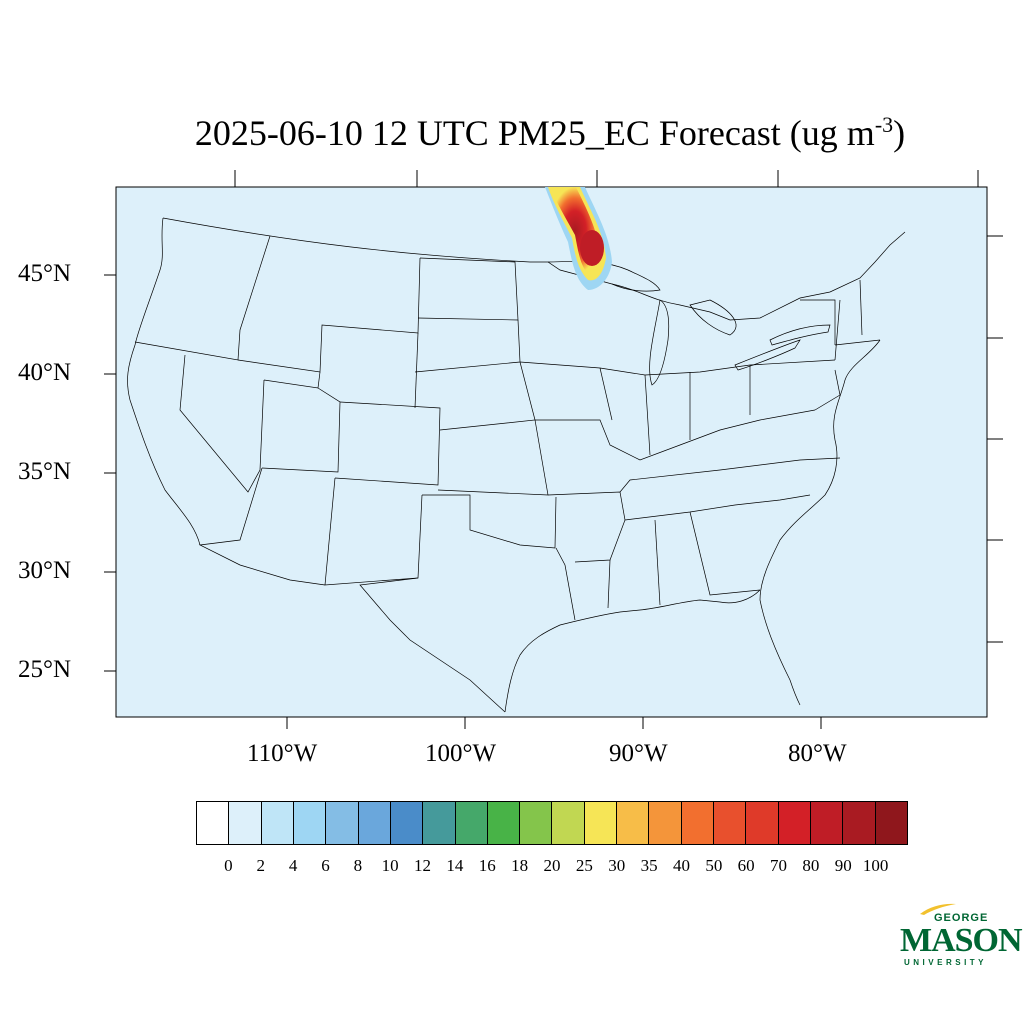 The width and height of the screenshot is (1024, 1024). What do you see at coordinates (938, 909) in the screenshot?
I see `logo-swoosh-icon` at bounding box center [938, 909].